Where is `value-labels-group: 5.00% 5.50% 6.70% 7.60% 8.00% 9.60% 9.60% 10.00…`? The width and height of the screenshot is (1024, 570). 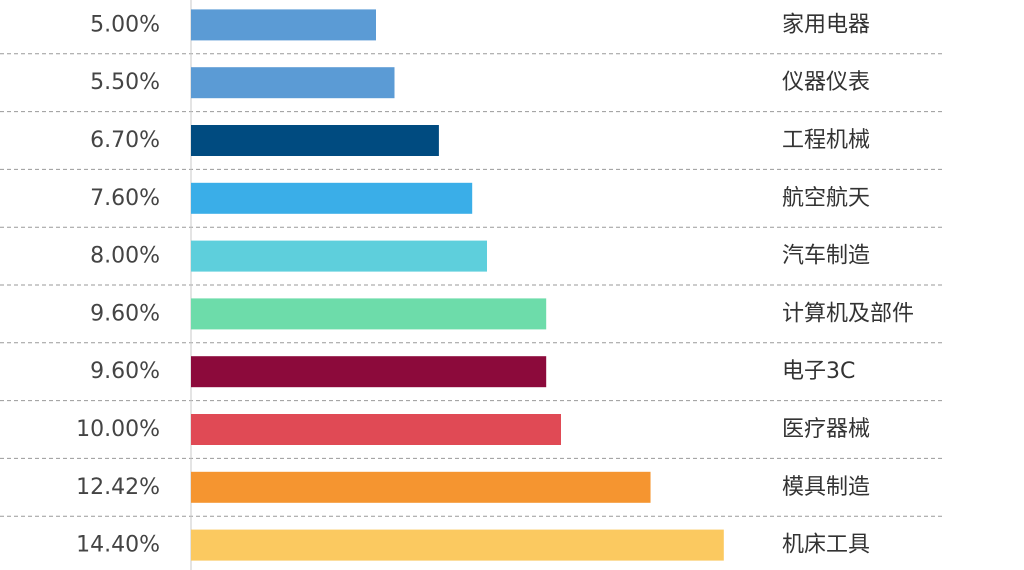 value-labels-group: 5.00% 5.50% 6.70% 7.60% 8.00% 9.60% 9.60% 10.00… is located at coordinates (118, 284).